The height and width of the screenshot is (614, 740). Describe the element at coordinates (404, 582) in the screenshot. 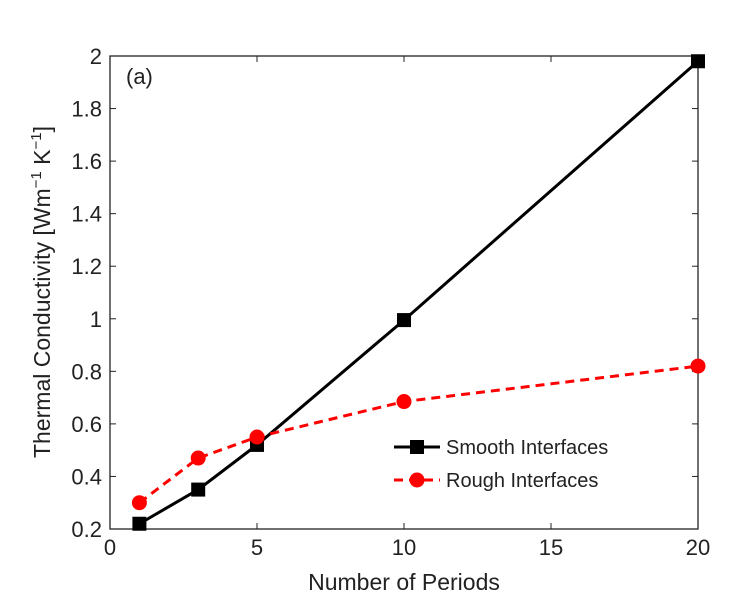

I see `x-axis-label: Number of Periods` at that location.